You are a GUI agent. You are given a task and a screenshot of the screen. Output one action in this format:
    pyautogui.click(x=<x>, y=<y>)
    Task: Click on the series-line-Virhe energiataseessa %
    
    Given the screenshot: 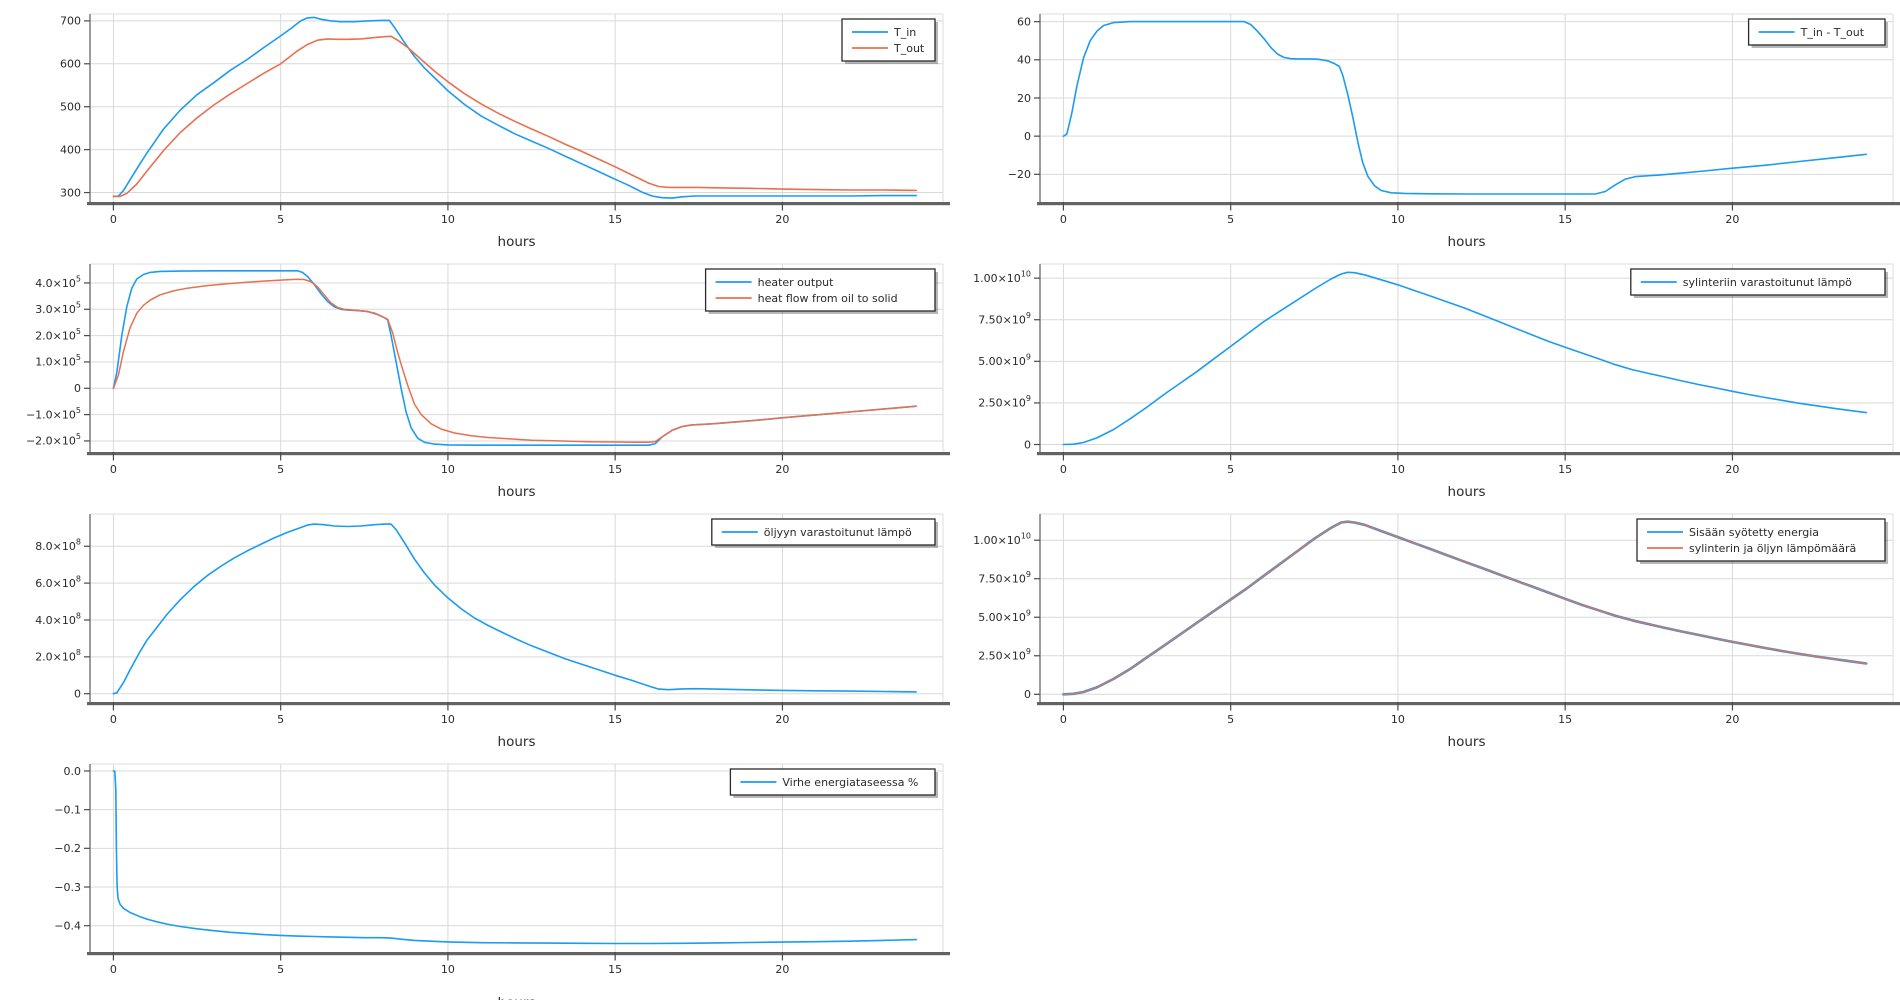 What is the action you would take?
    pyautogui.click(x=515, y=857)
    